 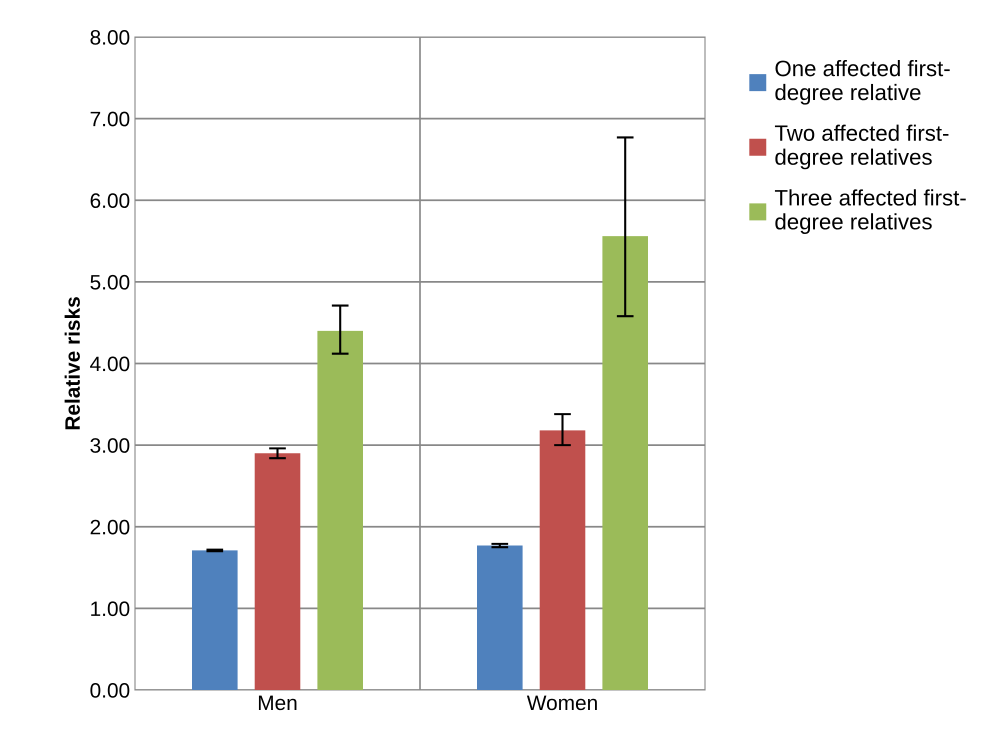 What do you see at coordinates (561, 703) in the screenshot?
I see `x-tick-label: Women` at bounding box center [561, 703].